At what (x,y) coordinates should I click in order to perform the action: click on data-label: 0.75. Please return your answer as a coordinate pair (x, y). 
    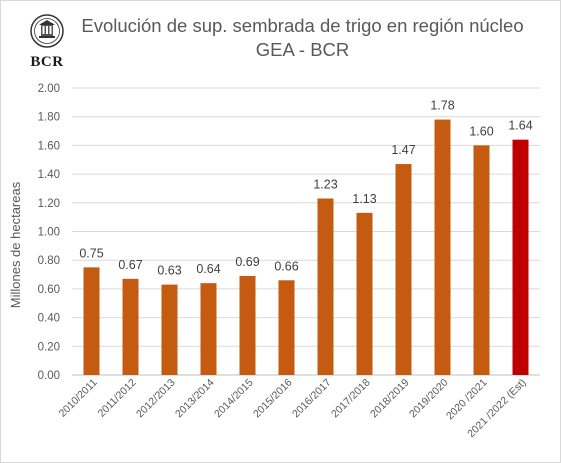
    Looking at the image, I should click on (91, 253).